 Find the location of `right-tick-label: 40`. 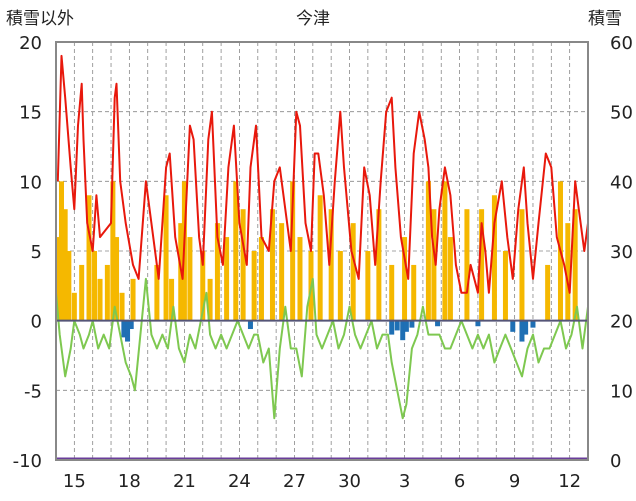

right-tick-label: 40 is located at coordinates (621, 182).